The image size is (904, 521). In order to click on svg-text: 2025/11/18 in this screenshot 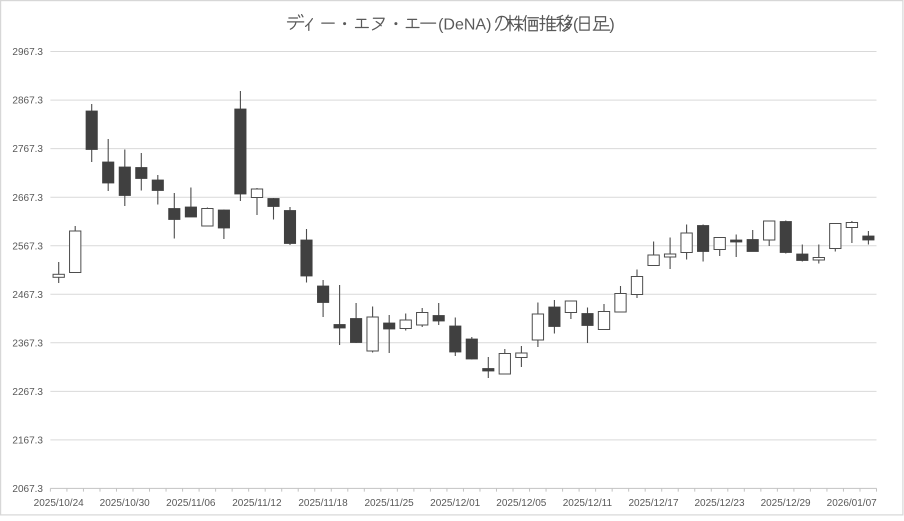, I will do `click(323, 503)`.